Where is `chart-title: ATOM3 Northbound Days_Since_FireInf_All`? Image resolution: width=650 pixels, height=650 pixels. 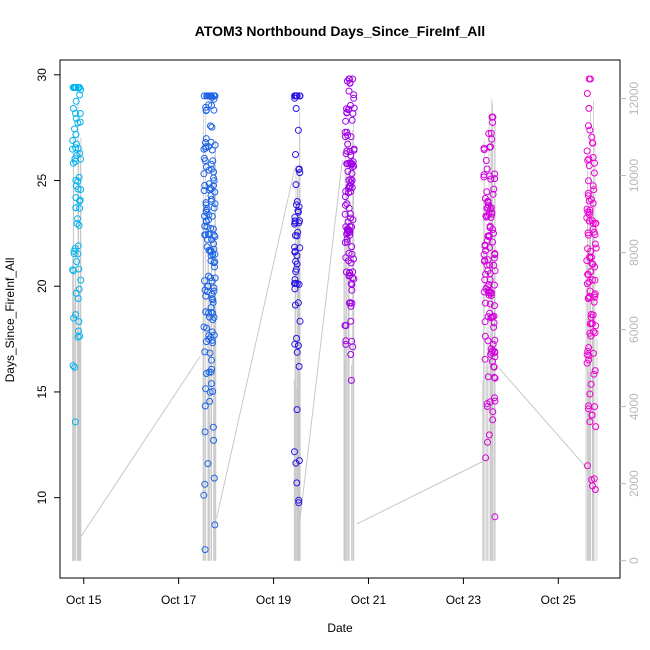
chart-title: ATOM3 Northbound Days_Since_FireInf_All is located at coordinates (340, 31).